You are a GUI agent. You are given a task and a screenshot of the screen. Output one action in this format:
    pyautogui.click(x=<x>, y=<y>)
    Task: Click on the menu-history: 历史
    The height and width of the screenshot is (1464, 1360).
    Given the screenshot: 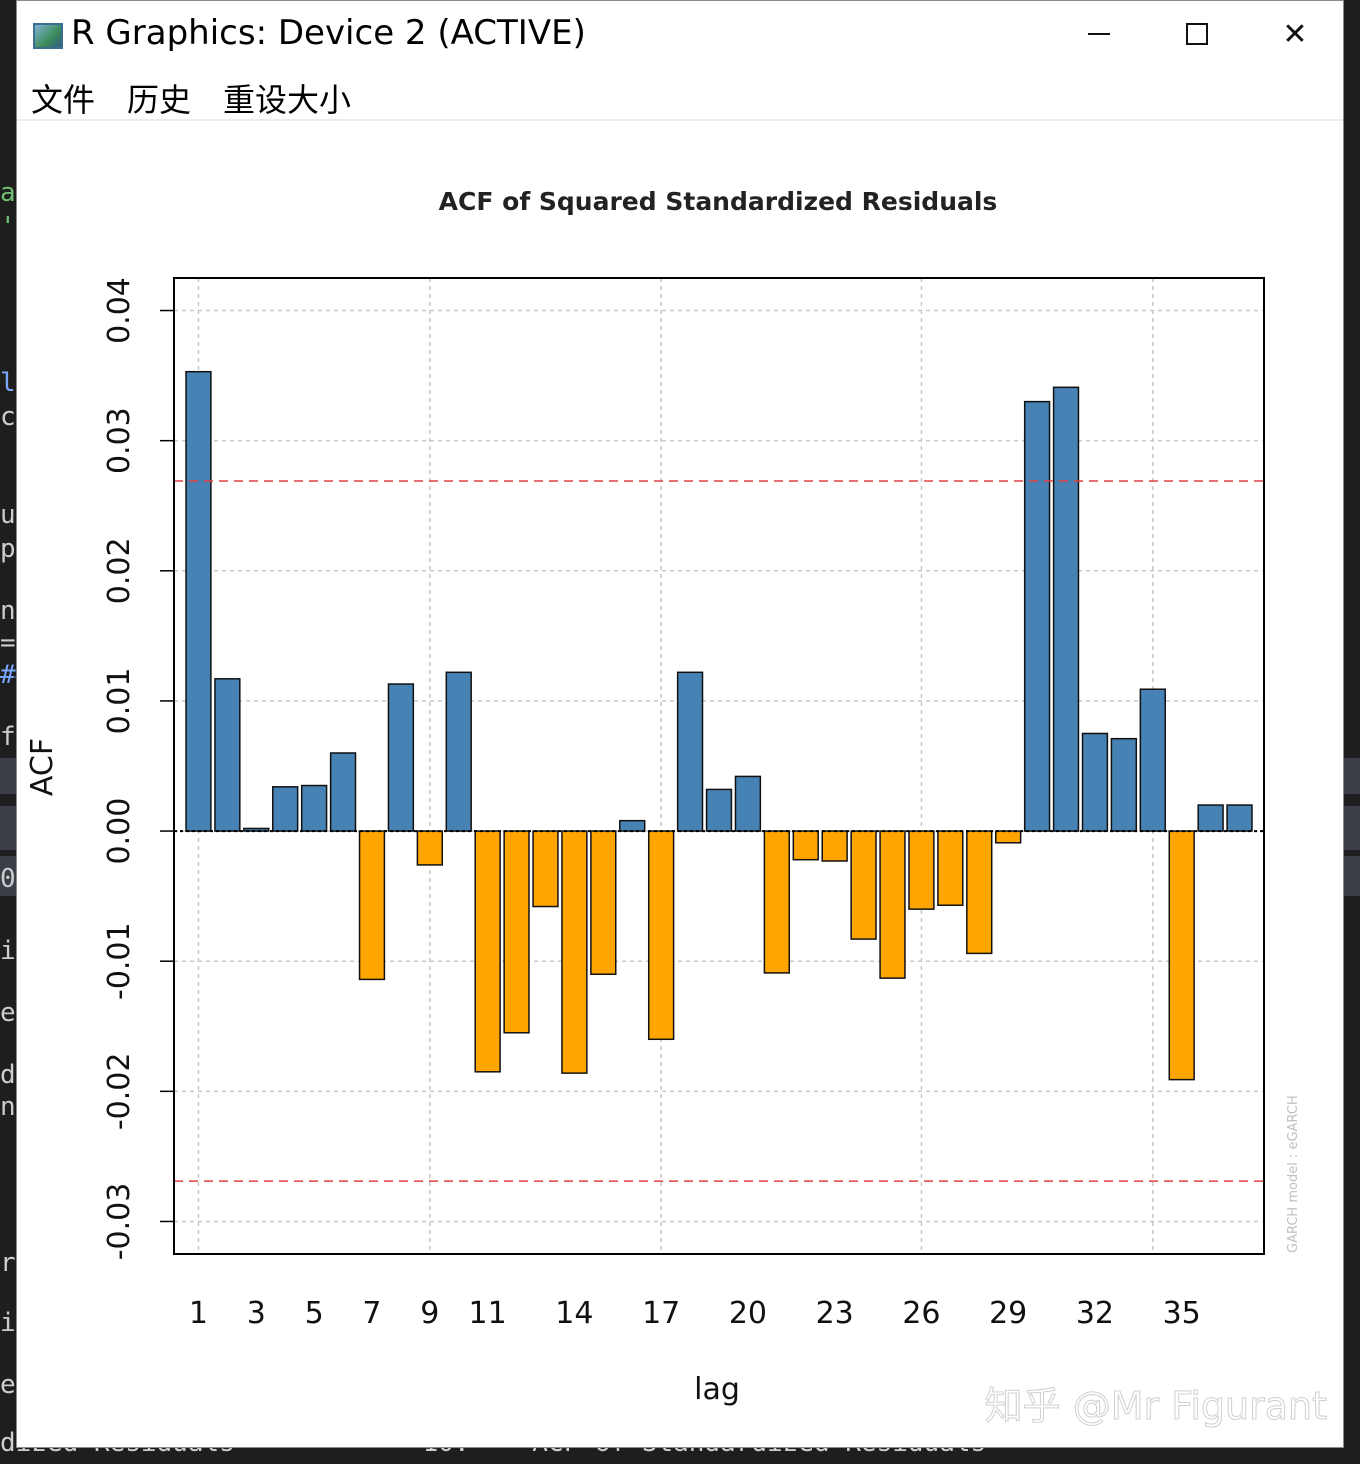 What is the action you would take?
    pyautogui.click(x=159, y=100)
    